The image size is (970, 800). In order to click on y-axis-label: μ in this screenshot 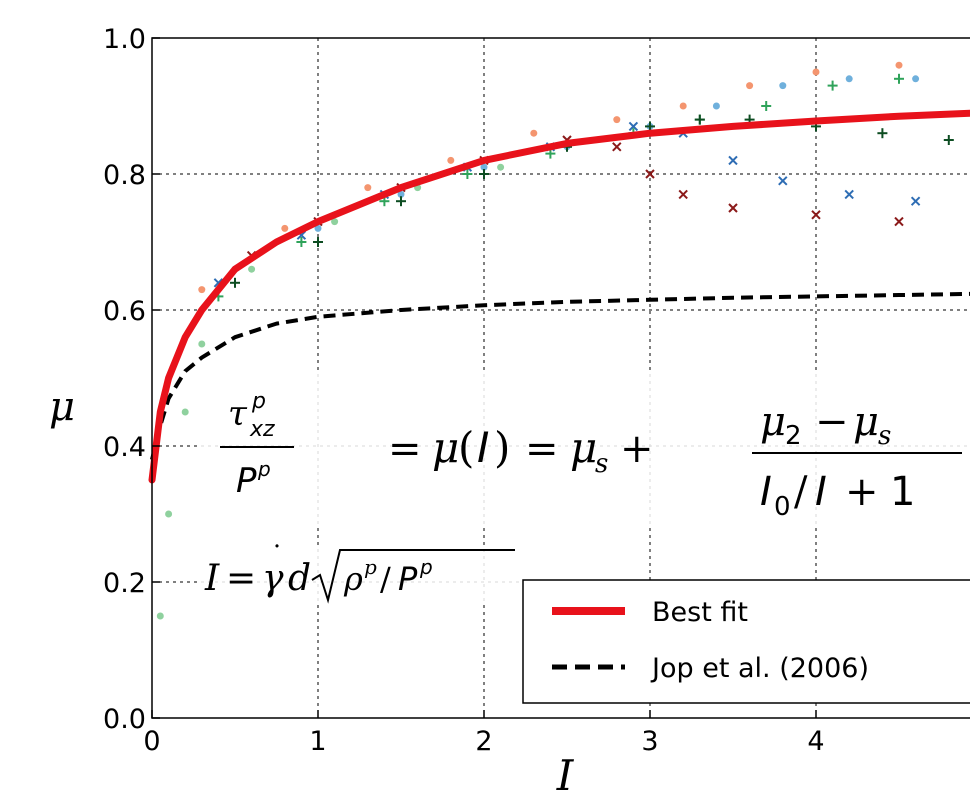, I will do `click(62, 407)`.